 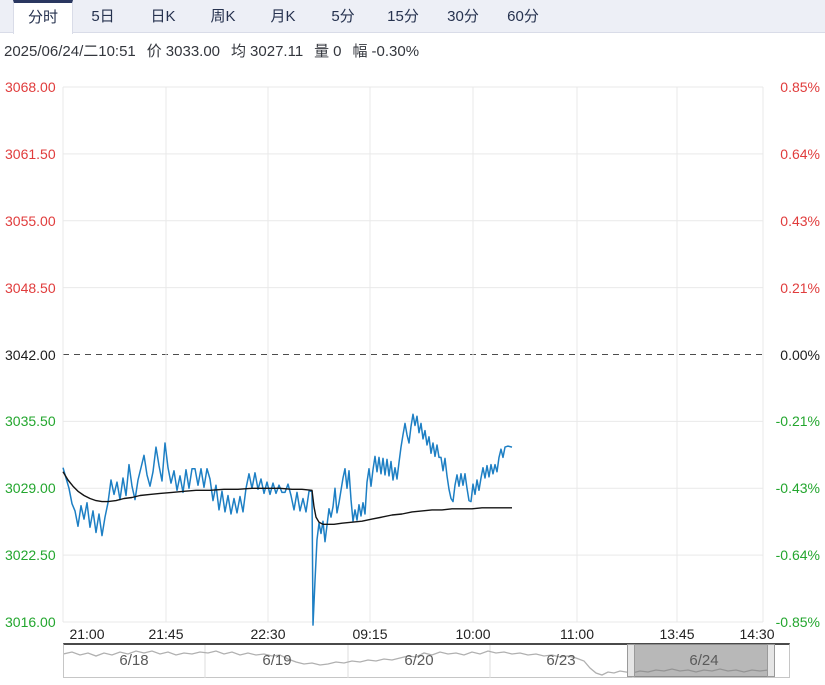 I want to click on y-axis-price-label: 3068.00, so click(x=30, y=87).